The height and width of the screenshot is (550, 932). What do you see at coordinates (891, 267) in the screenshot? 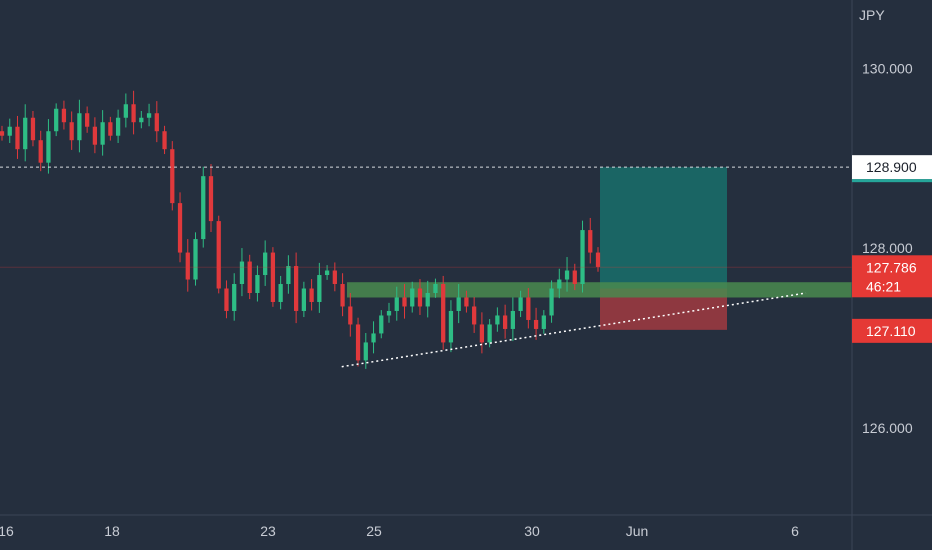
I see `last-price-tag: 127.786` at bounding box center [891, 267].